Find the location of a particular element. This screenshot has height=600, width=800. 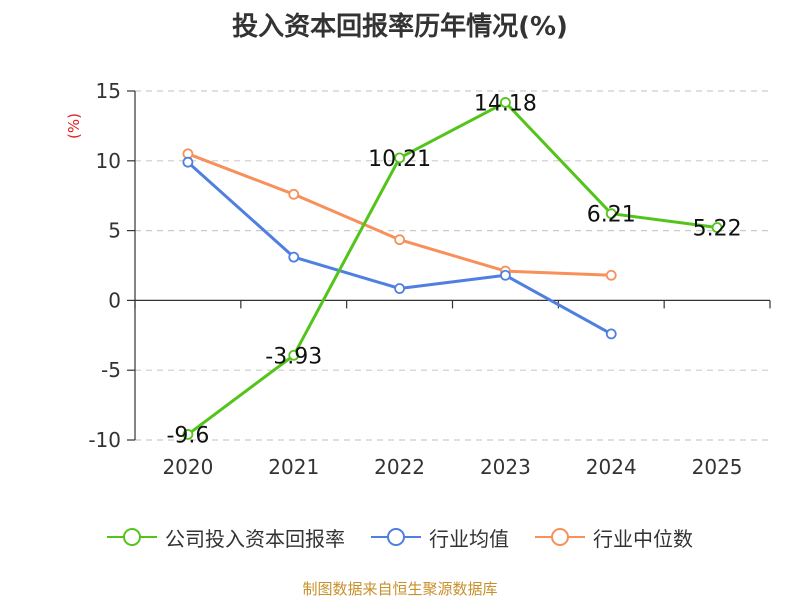

data-label: -3.93 is located at coordinates (293, 356).